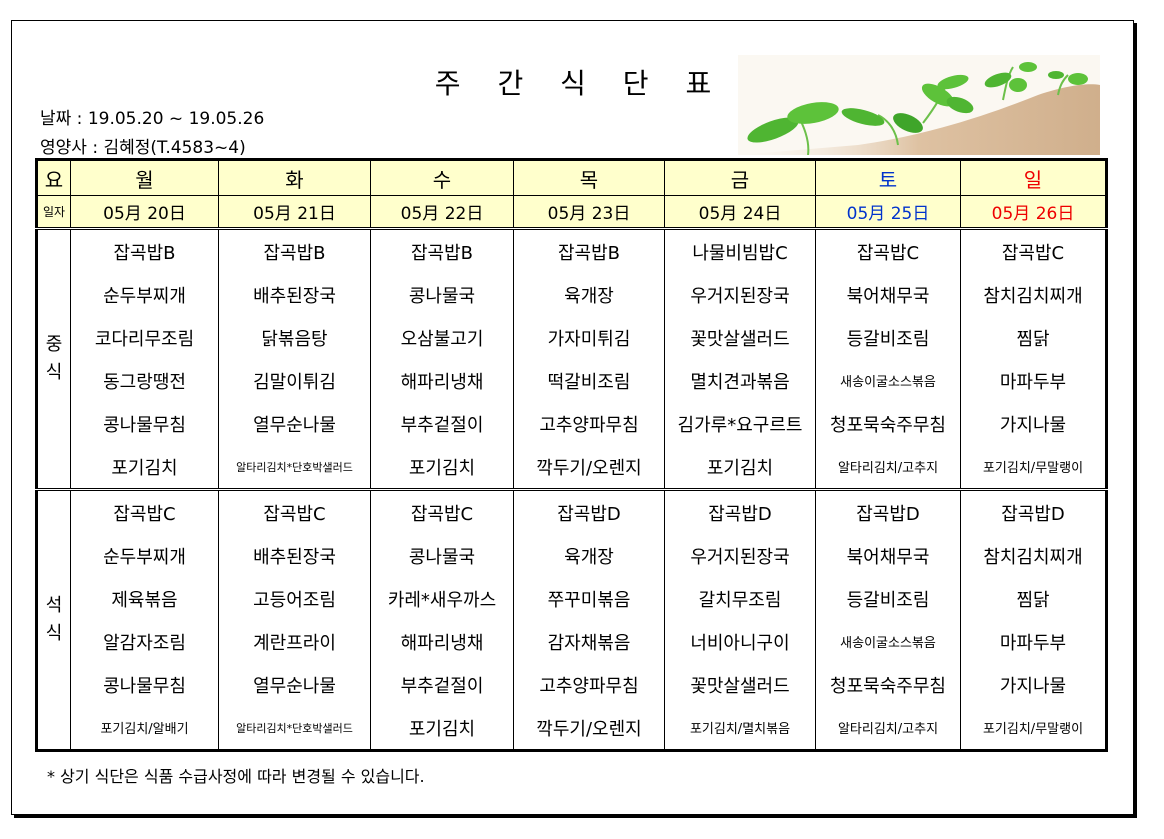 The width and height of the screenshot is (1164, 839). What do you see at coordinates (294, 598) in the screenshot?
I see `menu-cell: 고등어조림` at bounding box center [294, 598].